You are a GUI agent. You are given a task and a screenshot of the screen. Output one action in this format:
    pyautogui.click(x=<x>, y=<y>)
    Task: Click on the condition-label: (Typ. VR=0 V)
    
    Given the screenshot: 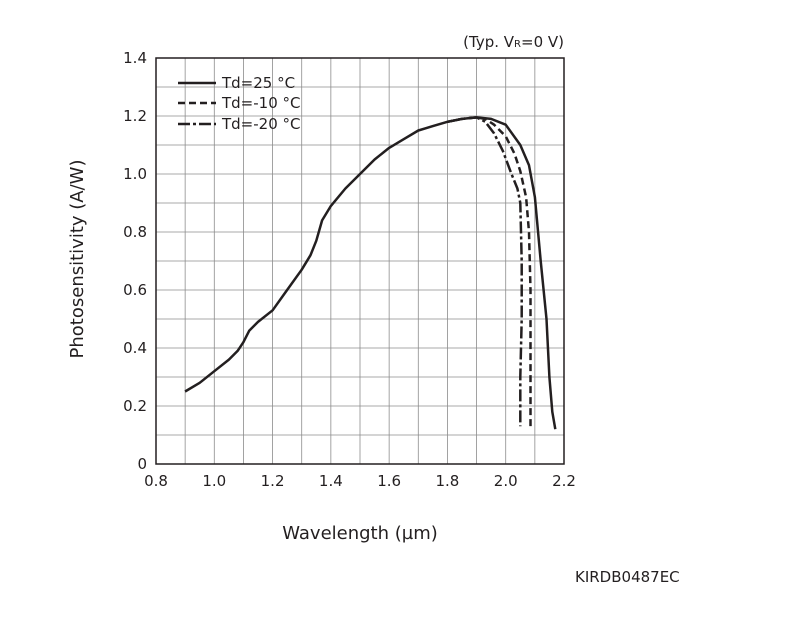 What is the action you would take?
    pyautogui.click(x=513, y=42)
    